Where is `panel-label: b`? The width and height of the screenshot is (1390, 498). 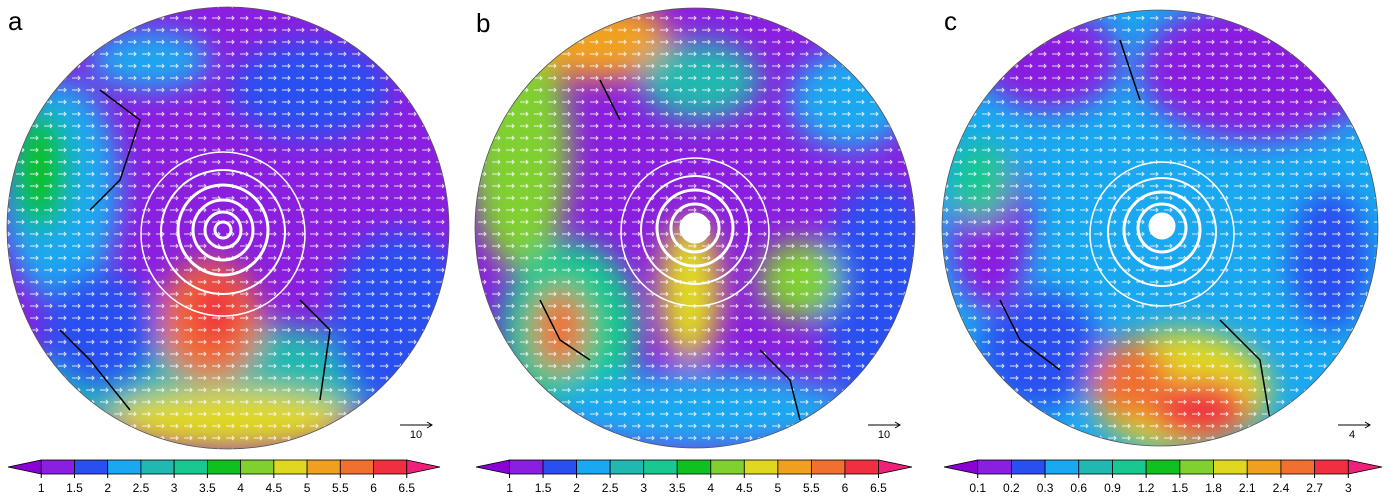 panel-label: b is located at coordinates (483, 23).